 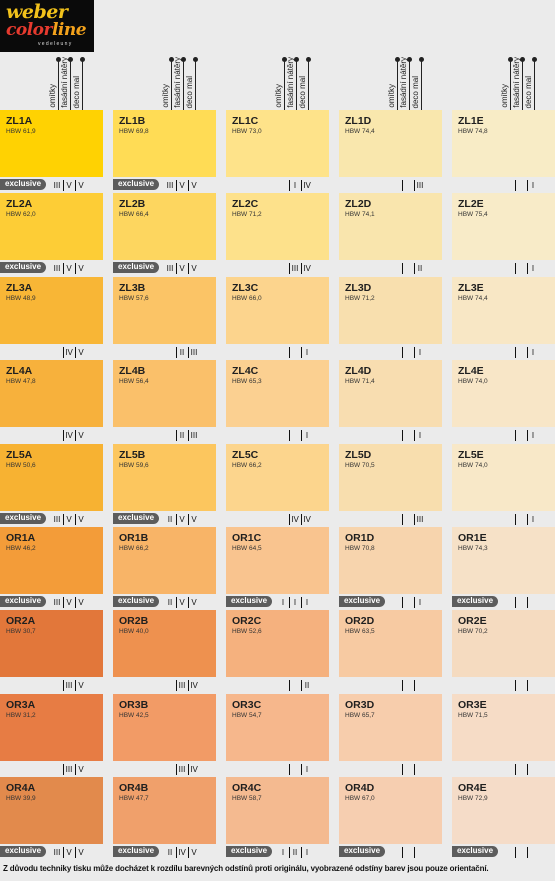 I want to click on color-swatch: ZL2E HBW 75,4, so click(x=503, y=227).